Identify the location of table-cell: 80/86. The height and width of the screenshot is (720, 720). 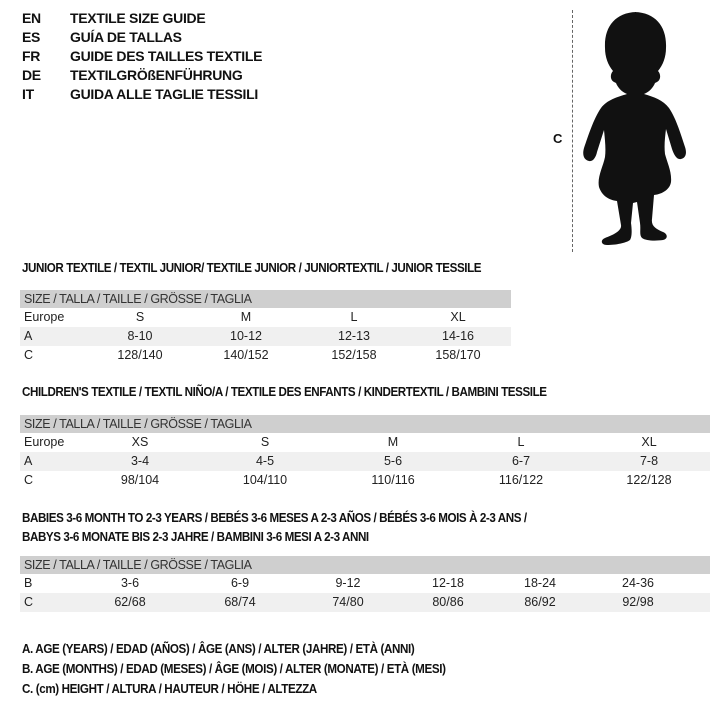
(448, 602).